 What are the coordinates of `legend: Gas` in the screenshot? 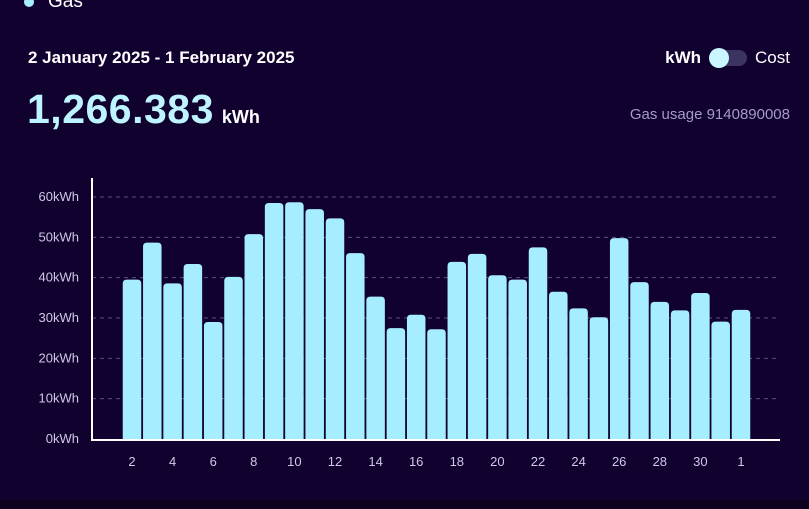 It's located at (53, 6).